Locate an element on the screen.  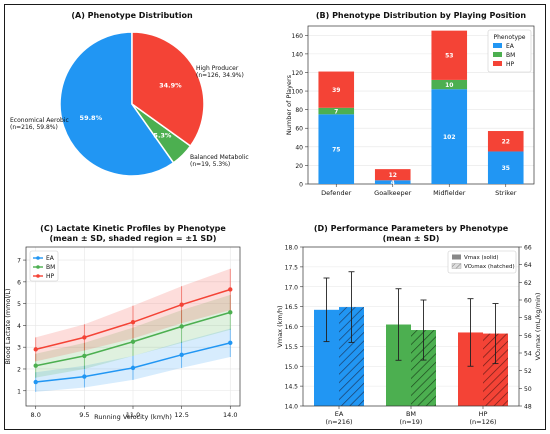
panel-b-data-label-HP-0: 39 is located at coordinates (336, 90).